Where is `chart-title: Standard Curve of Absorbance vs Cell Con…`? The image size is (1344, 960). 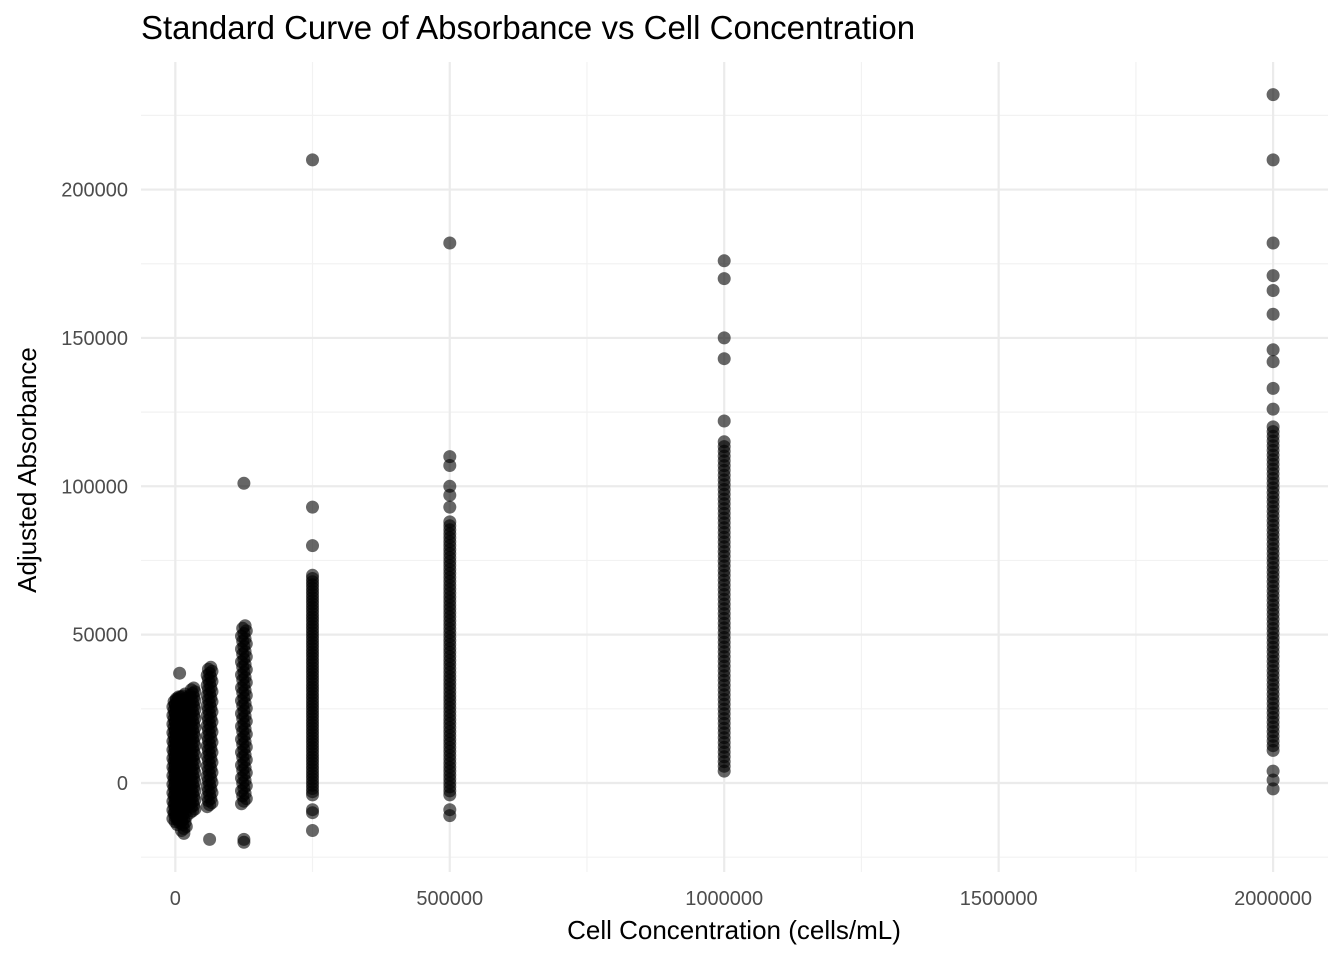
chart-title: Standard Curve of Absorbance vs Cell Con… is located at coordinates (528, 27).